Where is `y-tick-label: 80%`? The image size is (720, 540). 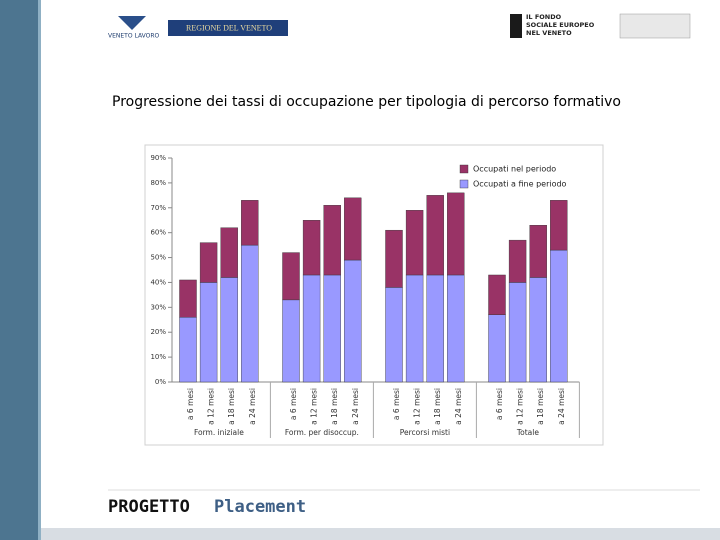 y-tick-label: 80% is located at coordinates (158, 183).